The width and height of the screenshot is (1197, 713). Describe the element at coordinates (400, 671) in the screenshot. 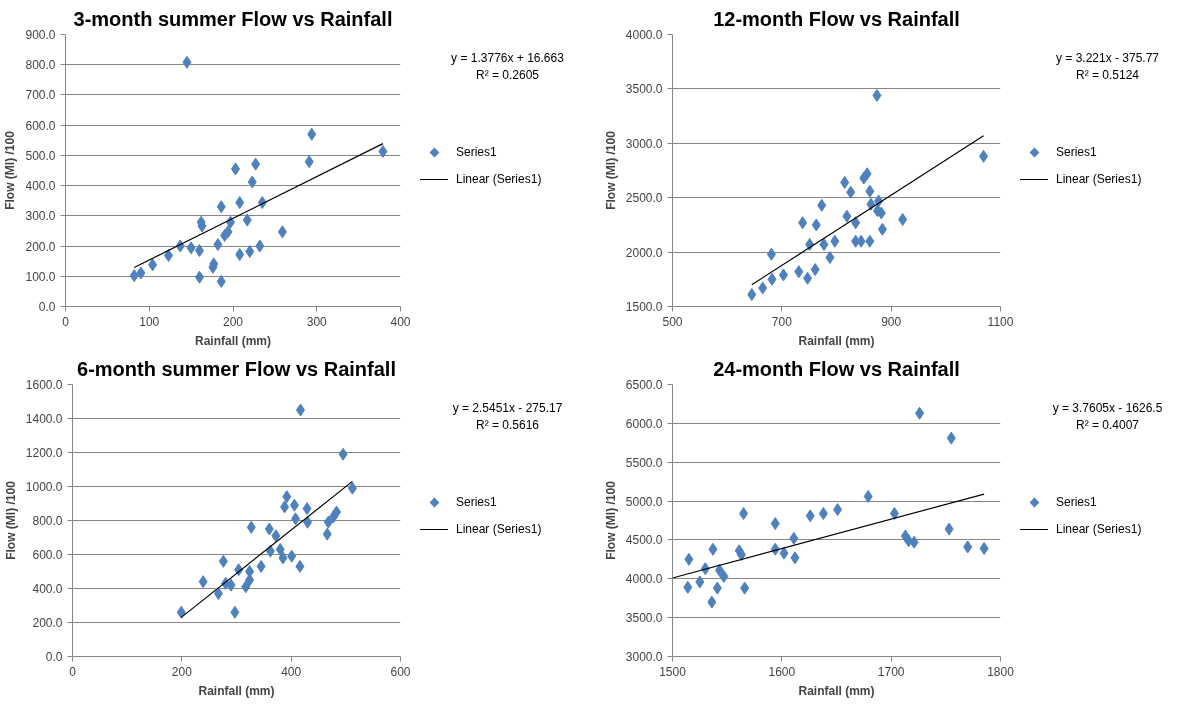

I see `x-tick-label: 600` at that location.